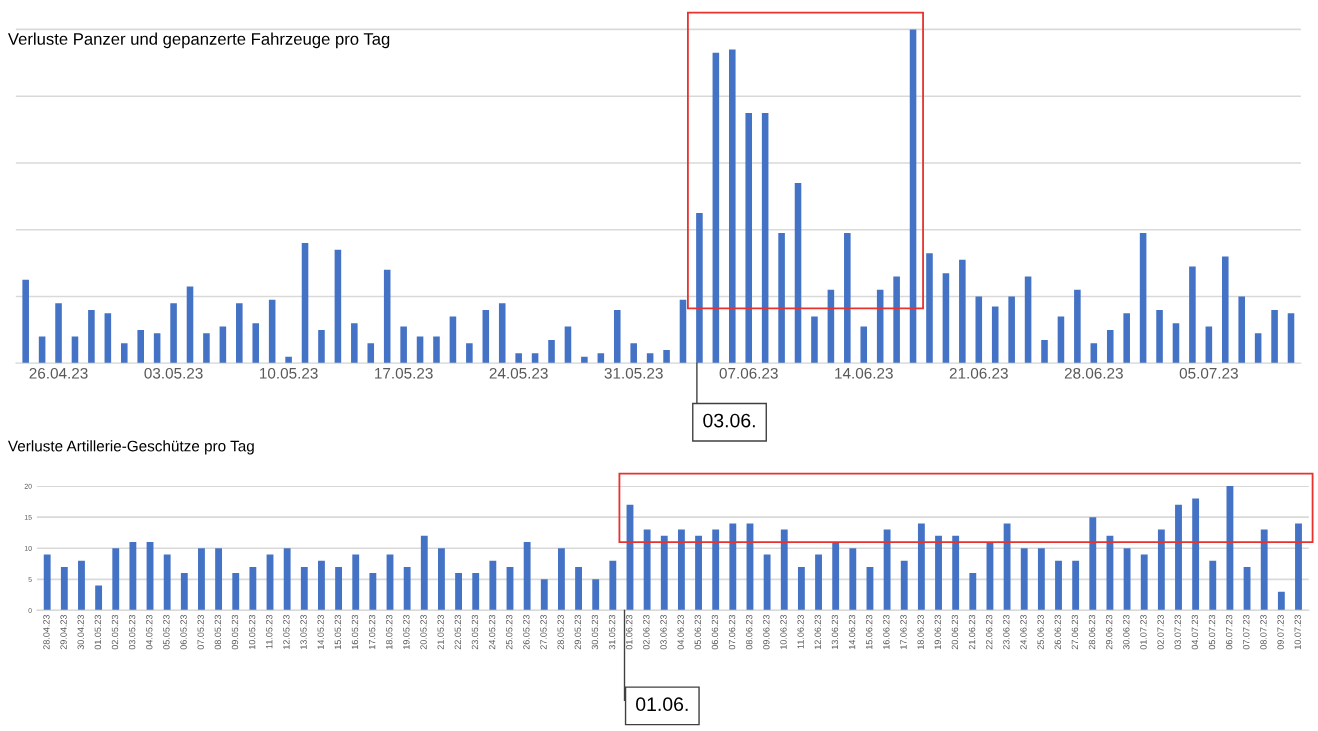  What do you see at coordinates (355, 631) in the screenshot?
I see `x-tick-label: 16.05.23` at bounding box center [355, 631].